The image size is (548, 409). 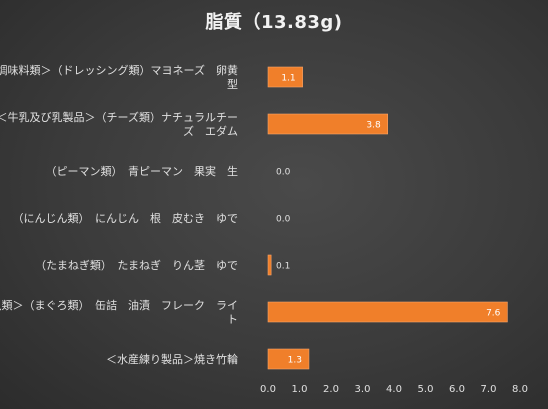 I want to click on data-label: 3.8, so click(x=373, y=126).